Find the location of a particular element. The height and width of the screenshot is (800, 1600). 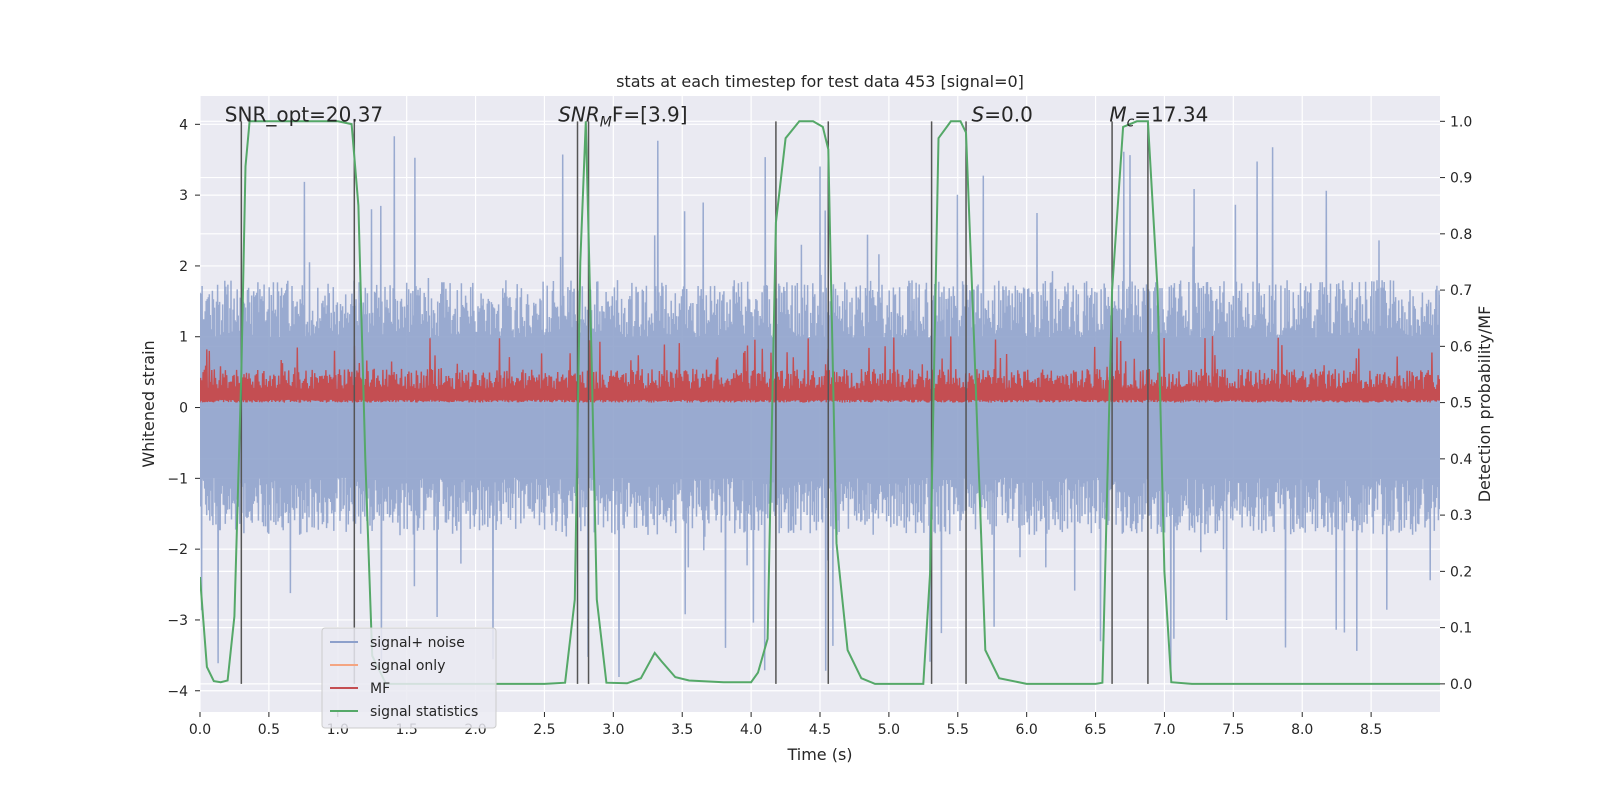

x-tick-label: 7.5 is located at coordinates (1233, 730).